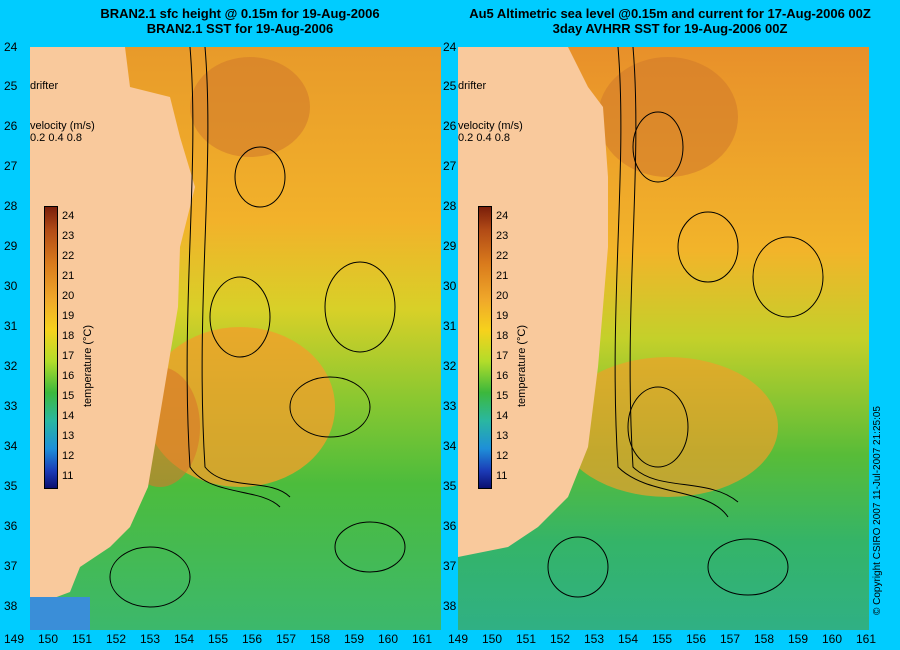 This screenshot has width=900, height=650. I want to click on land, so click(533, 302).